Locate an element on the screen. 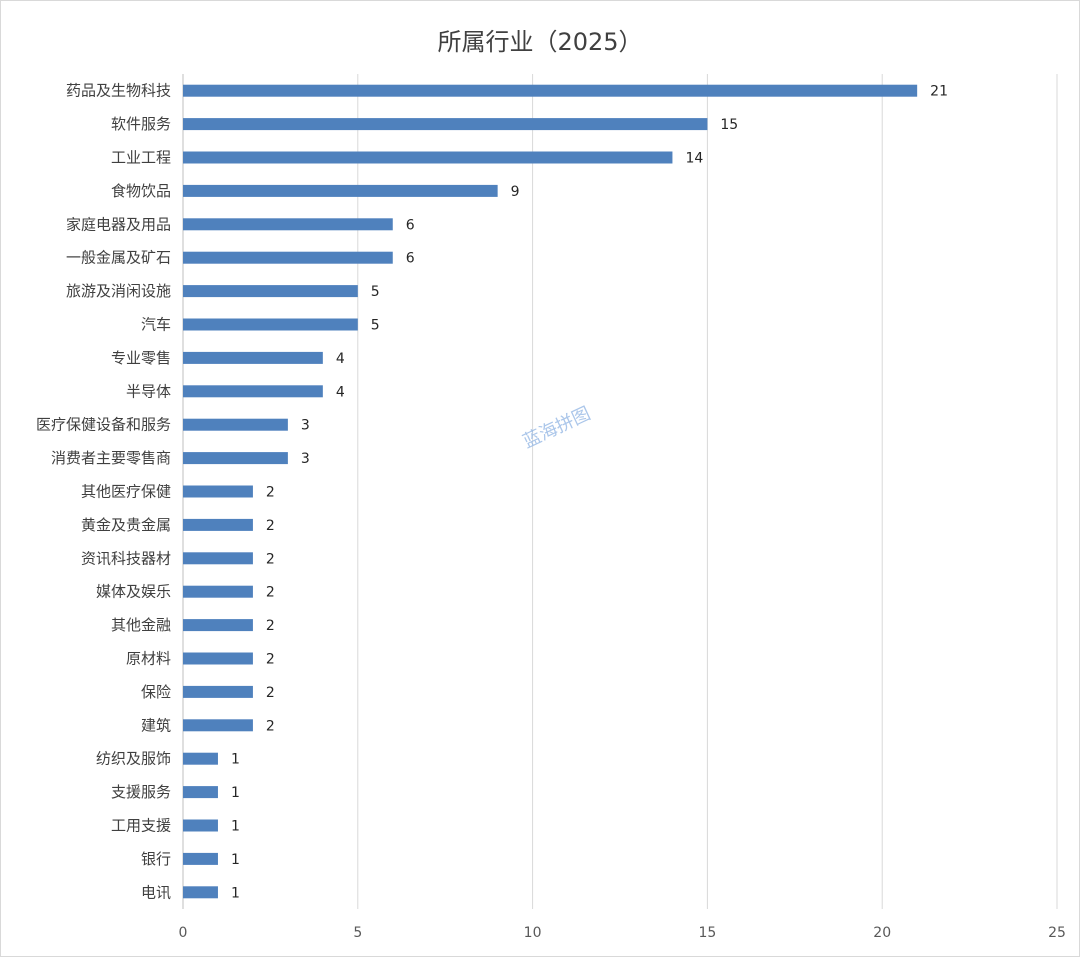 Image resolution: width=1080 pixels, height=957 pixels. value-label-16: 2 is located at coordinates (270, 626).